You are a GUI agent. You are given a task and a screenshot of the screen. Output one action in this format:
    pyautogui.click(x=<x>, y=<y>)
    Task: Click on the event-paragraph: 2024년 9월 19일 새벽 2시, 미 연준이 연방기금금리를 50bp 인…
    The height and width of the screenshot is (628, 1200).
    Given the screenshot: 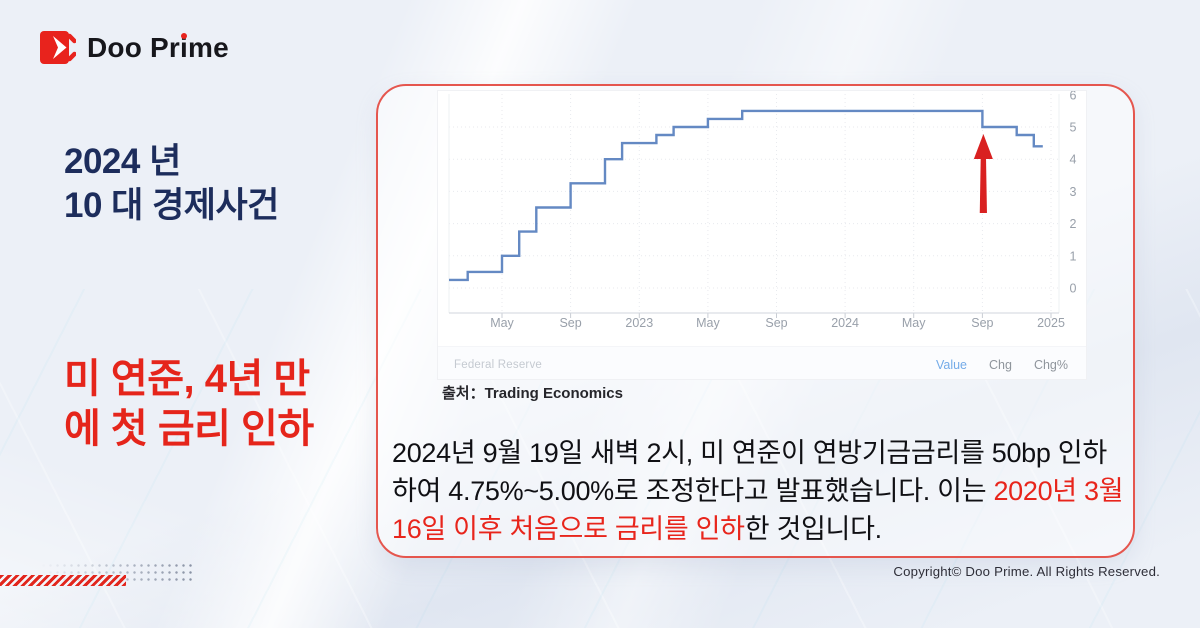 What is the action you would take?
    pyautogui.click(x=761, y=491)
    